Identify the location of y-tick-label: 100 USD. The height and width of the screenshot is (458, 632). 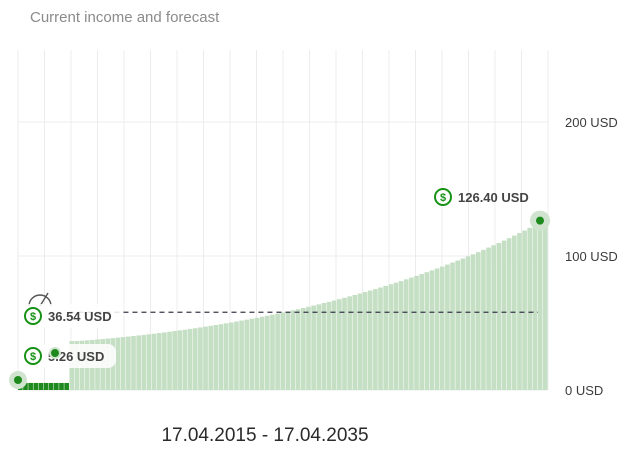
(591, 256).